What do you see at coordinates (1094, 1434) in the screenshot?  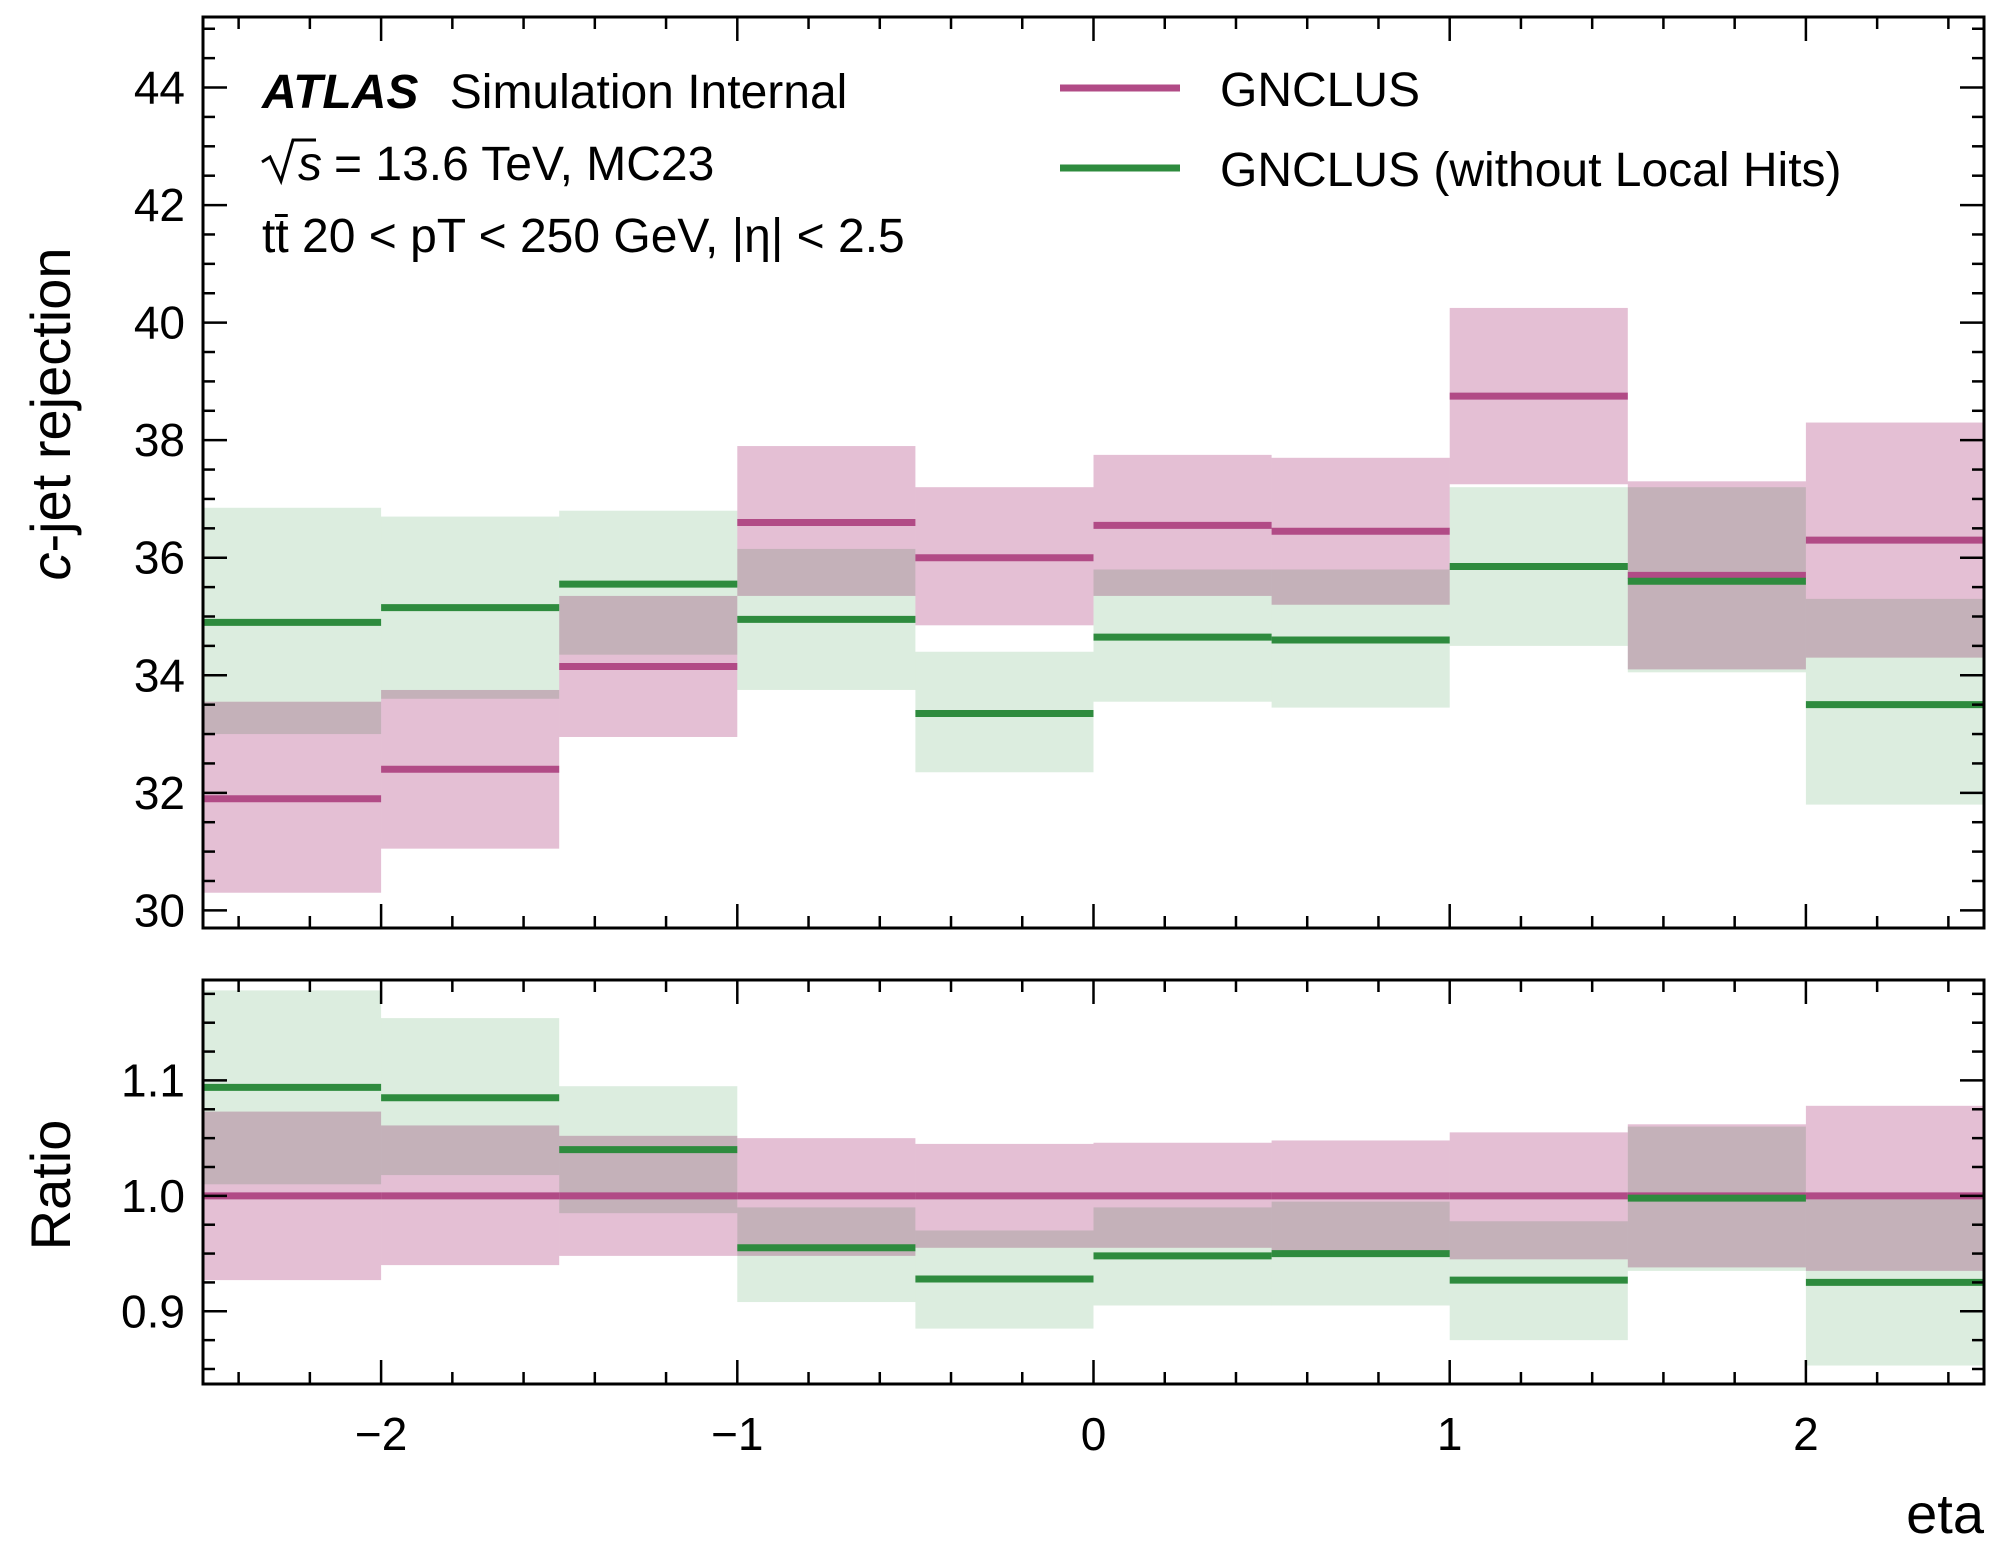 I see `x-tick-label: 0` at bounding box center [1094, 1434].